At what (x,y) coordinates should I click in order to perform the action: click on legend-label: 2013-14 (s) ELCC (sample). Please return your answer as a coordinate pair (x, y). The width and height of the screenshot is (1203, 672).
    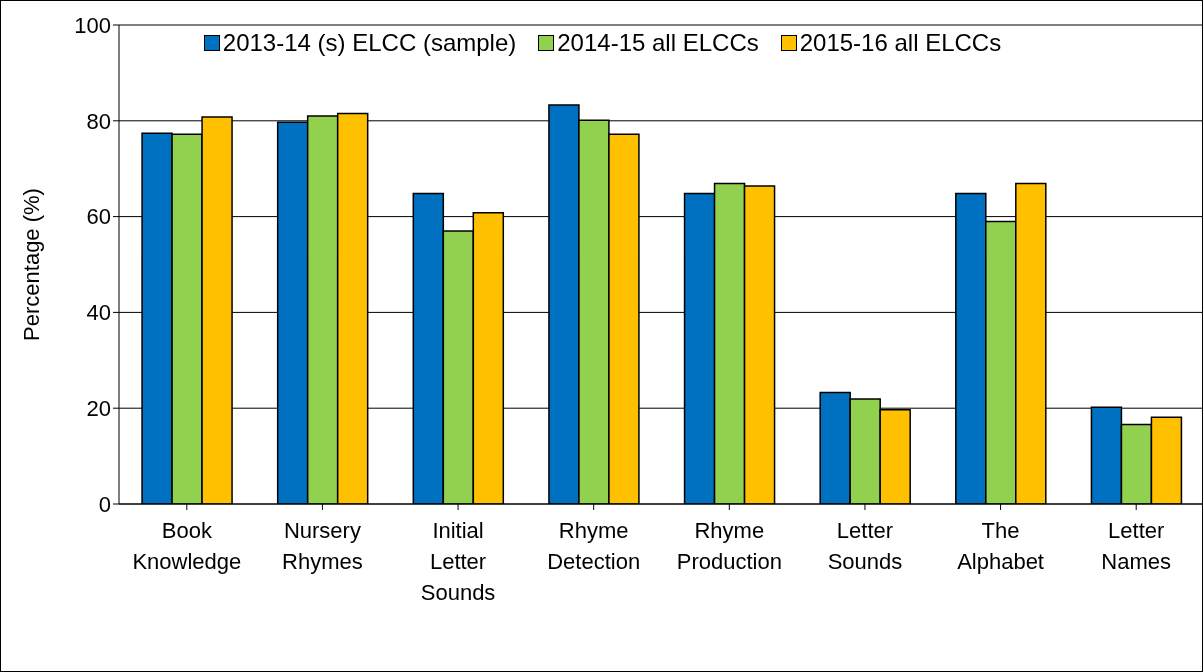
    Looking at the image, I should click on (369, 43).